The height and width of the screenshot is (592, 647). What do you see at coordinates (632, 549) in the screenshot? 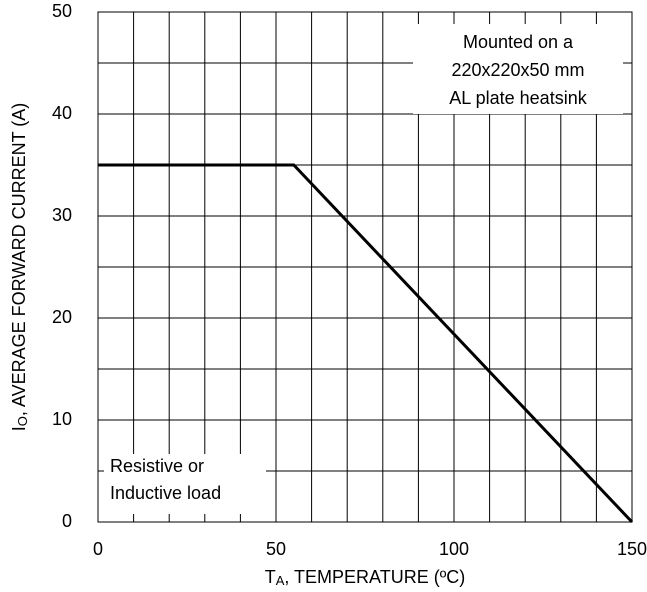
I see `x-tick-label: 150` at bounding box center [632, 549].